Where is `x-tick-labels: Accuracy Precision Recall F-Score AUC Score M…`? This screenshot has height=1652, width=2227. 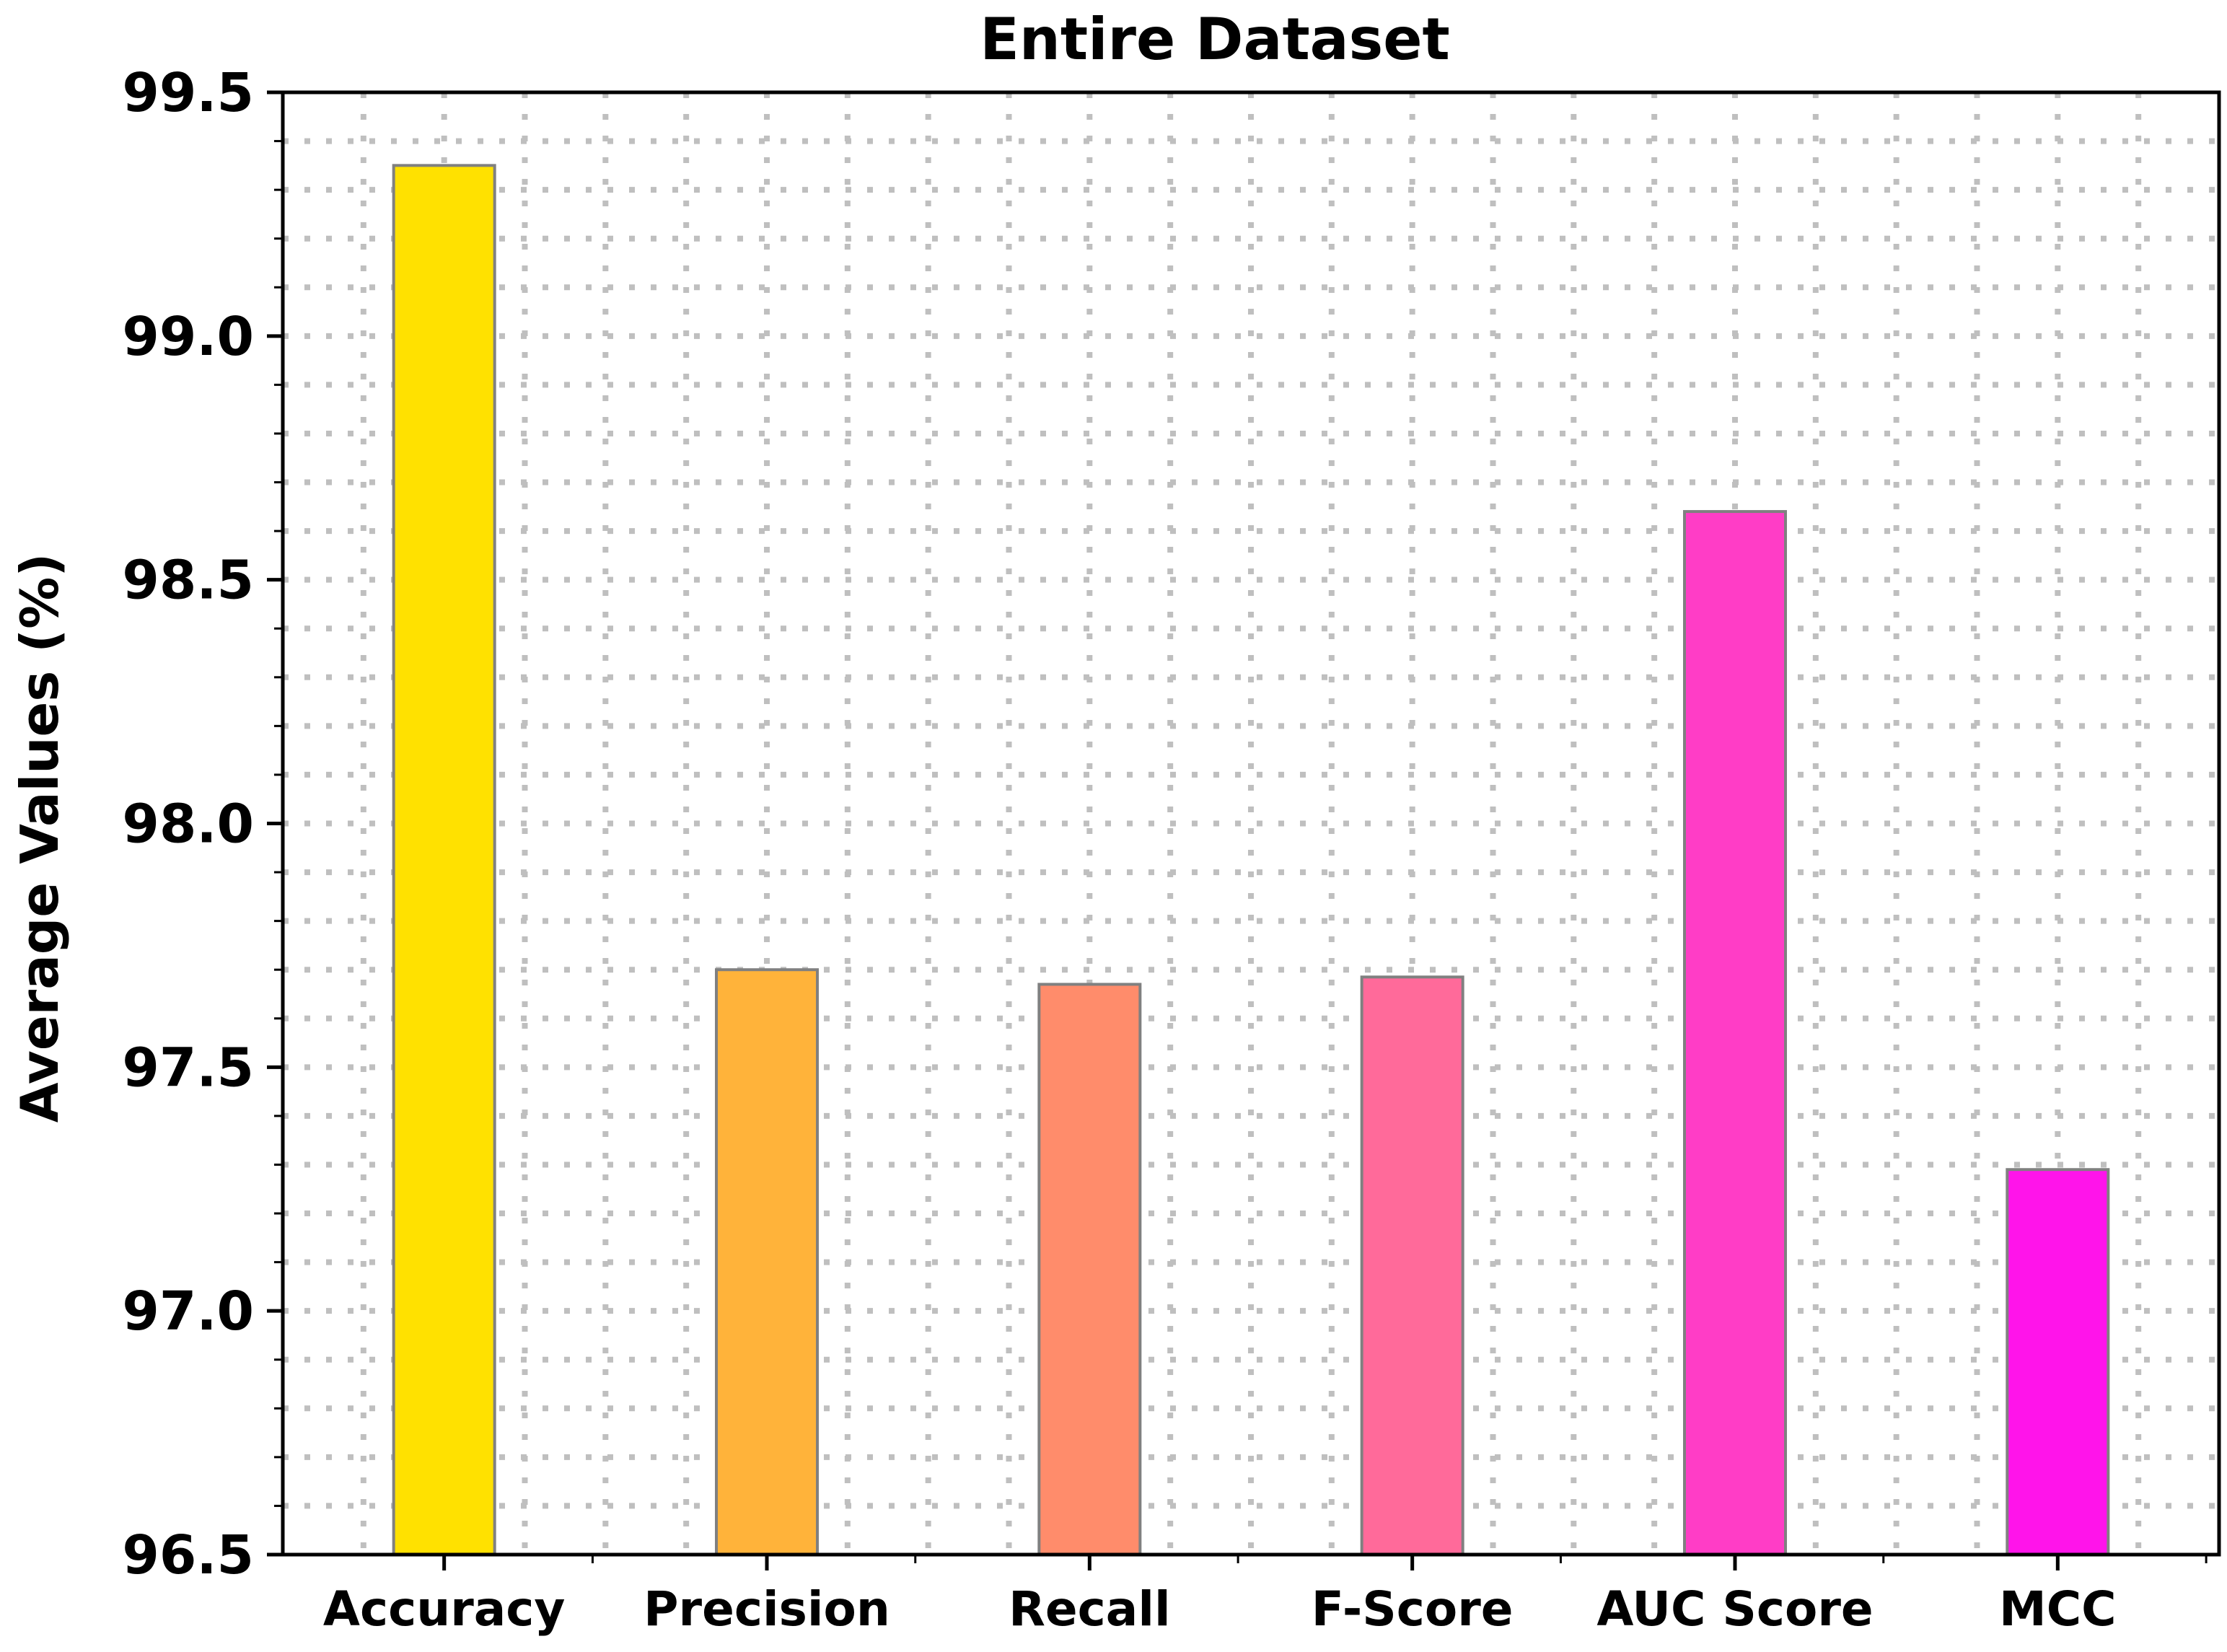 x-tick-labels: Accuracy Precision Recall F-Score AUC Score M… is located at coordinates (1220, 1609).